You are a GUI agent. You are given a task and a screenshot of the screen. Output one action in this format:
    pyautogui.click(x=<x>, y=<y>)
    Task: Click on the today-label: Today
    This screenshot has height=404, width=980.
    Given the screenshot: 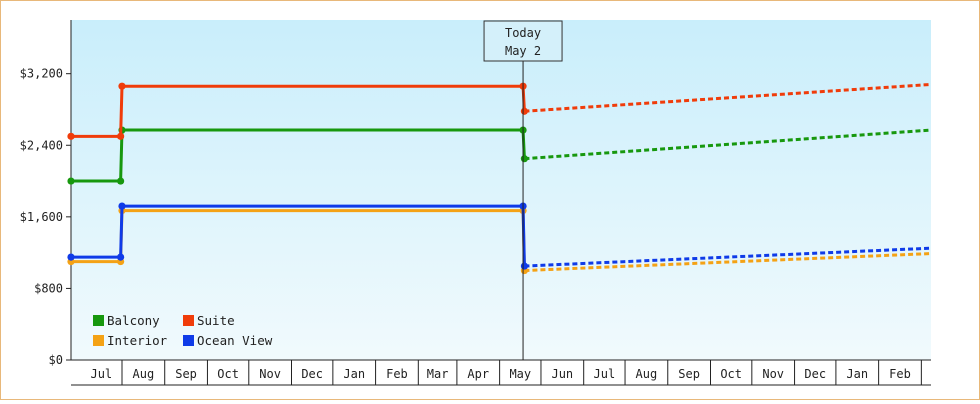 What is the action you would take?
    pyautogui.click(x=523, y=33)
    